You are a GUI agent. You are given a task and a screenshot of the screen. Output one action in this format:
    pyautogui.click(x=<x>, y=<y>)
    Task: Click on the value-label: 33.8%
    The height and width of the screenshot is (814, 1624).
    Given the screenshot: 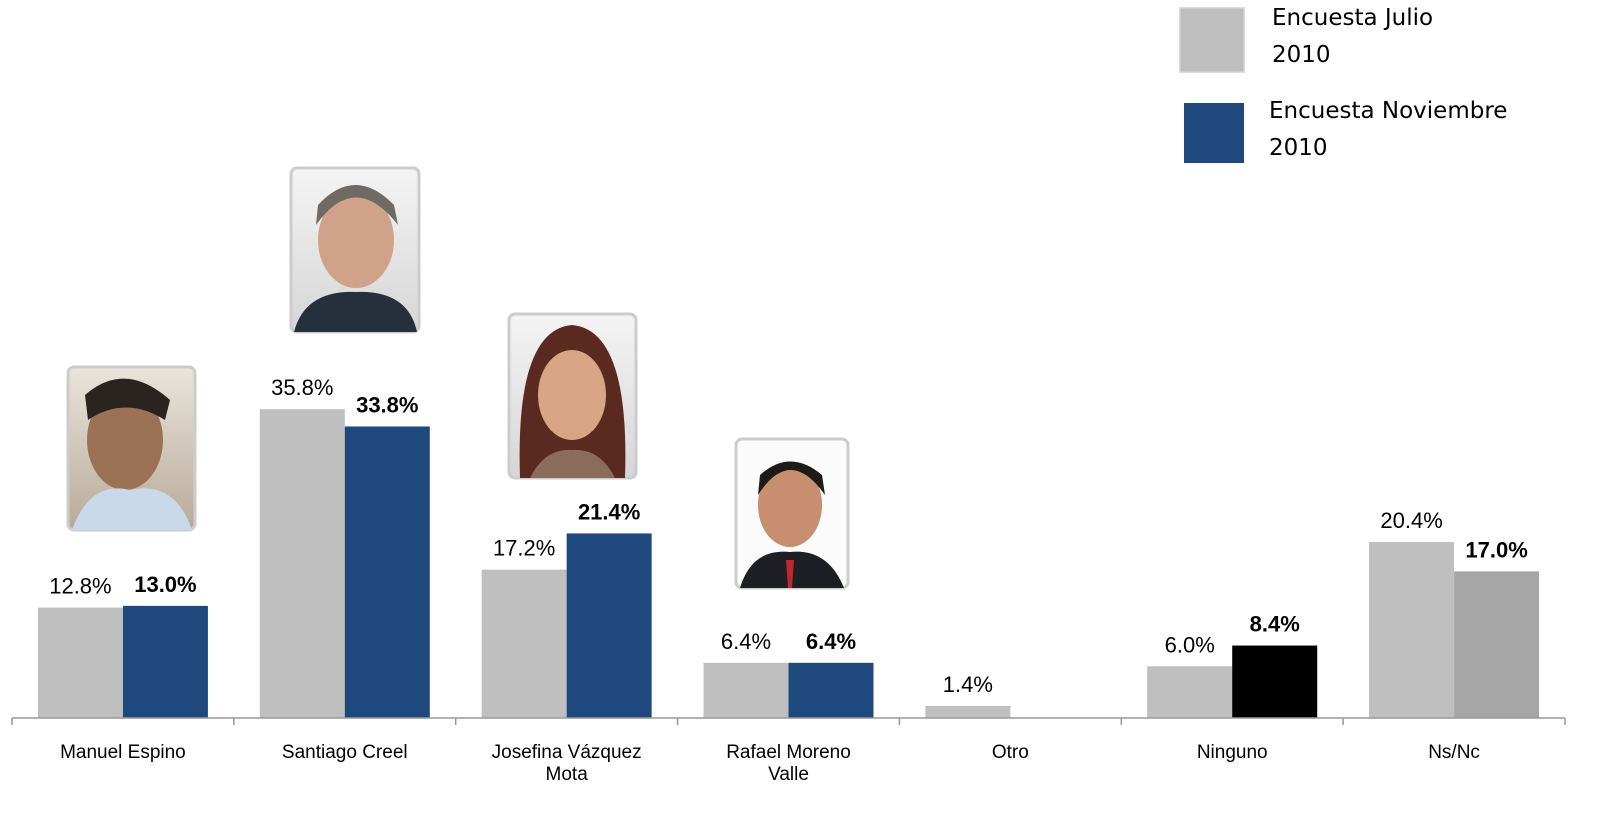 What is the action you would take?
    pyautogui.click(x=387, y=404)
    